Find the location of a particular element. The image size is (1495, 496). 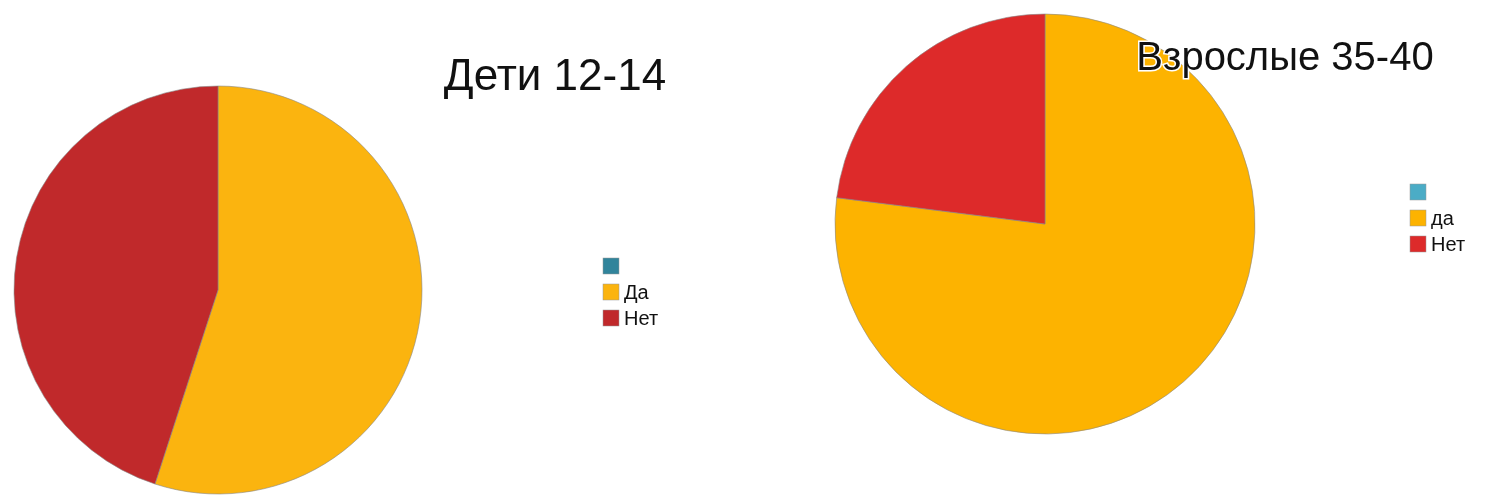

legend-label: да is located at coordinates (1443, 218).